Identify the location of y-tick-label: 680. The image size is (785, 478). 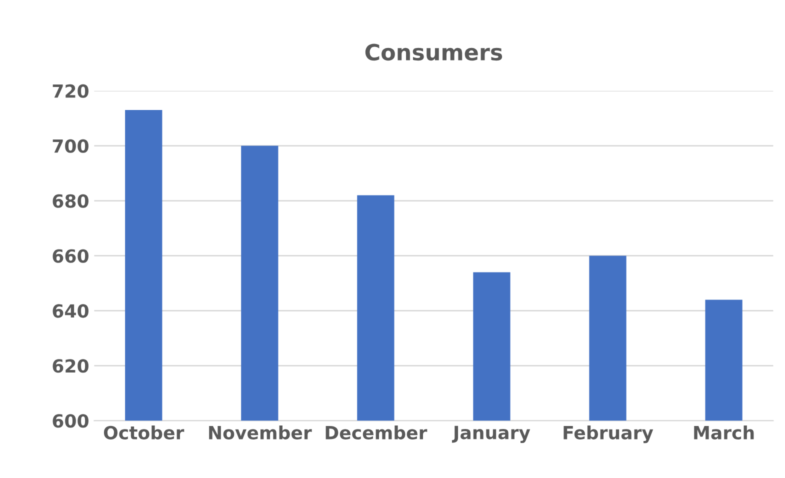
(70, 201).